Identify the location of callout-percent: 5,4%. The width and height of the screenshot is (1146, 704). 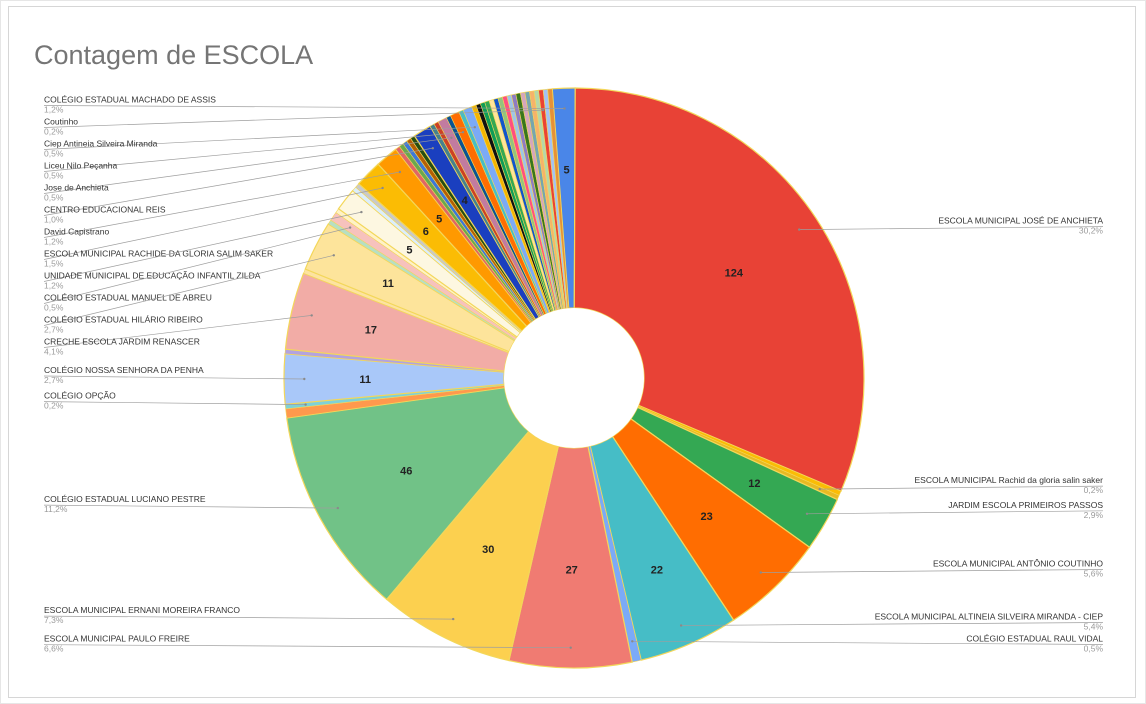
(1094, 627).